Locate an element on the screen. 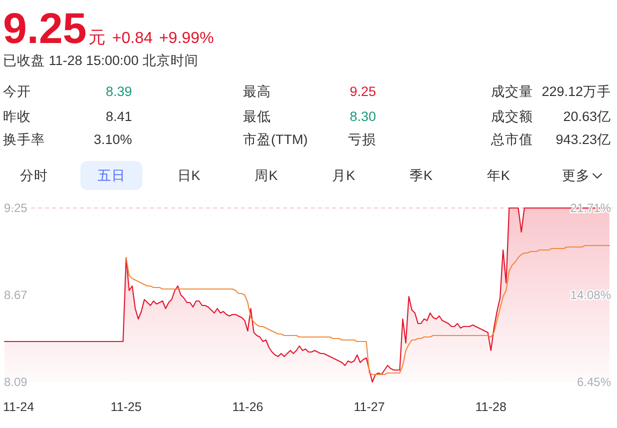 The width and height of the screenshot is (617, 428). text: 已收盘 11-28 15:00:00 北京时间 is located at coordinates (100, 60).